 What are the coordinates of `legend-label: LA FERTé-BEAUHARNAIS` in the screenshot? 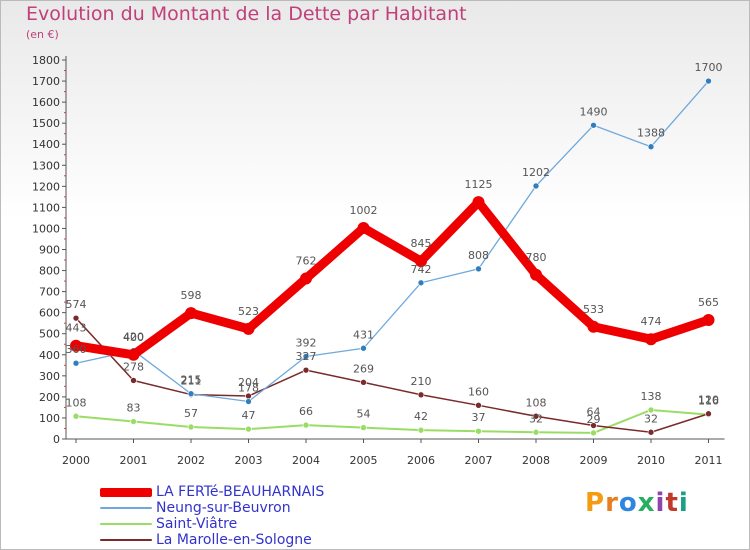 It's located at (240, 492).